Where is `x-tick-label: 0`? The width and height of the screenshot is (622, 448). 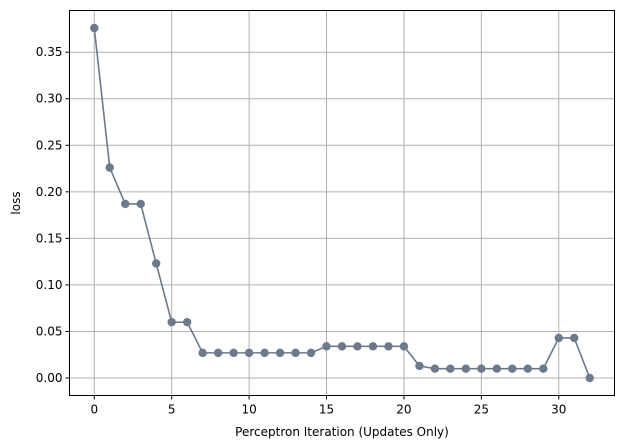
x-tick-label: 0 is located at coordinates (94, 410).